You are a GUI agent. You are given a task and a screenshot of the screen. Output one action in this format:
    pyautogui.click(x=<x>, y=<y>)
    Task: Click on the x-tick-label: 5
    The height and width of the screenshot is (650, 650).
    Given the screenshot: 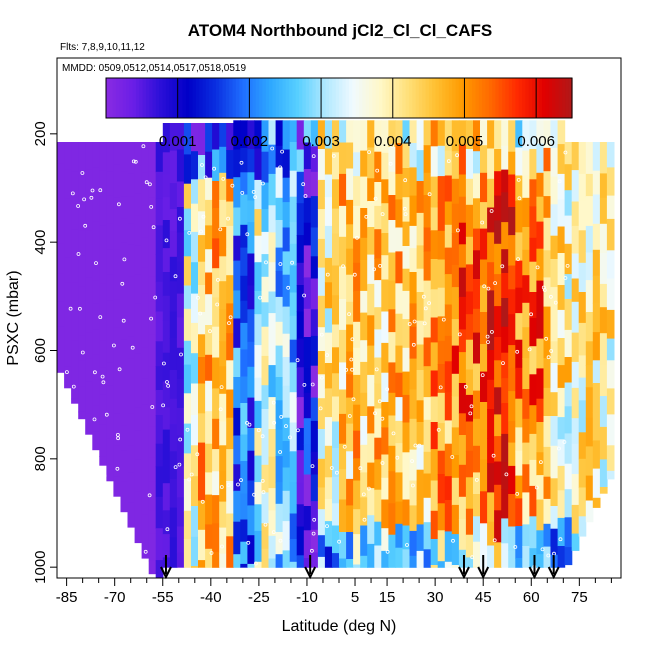 What is the action you would take?
    pyautogui.click(x=355, y=597)
    